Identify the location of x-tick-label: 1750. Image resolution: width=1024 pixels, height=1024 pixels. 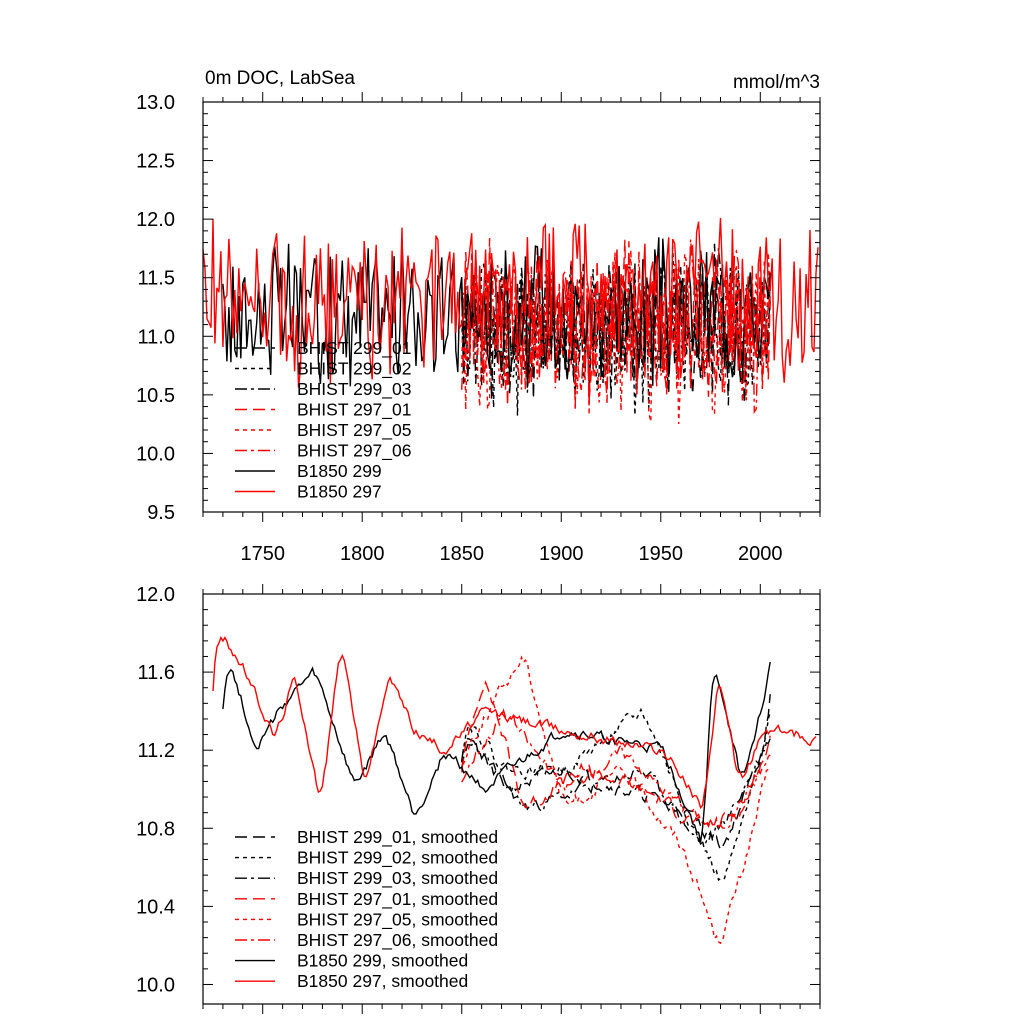
(262, 554).